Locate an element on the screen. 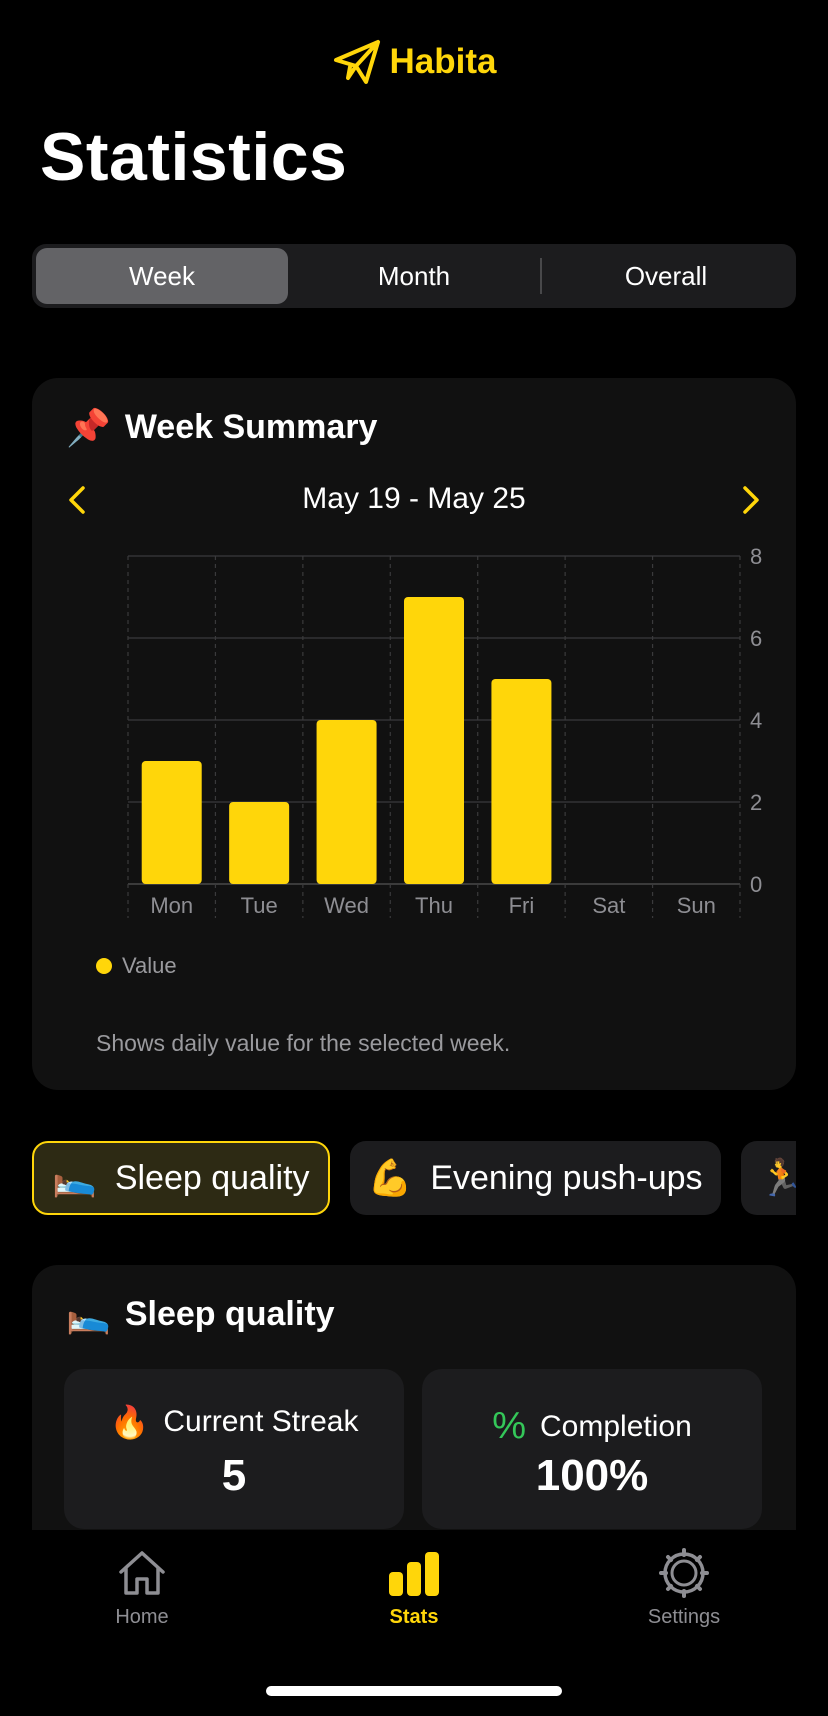 The image size is (828, 1716). bar-wed is located at coordinates (346, 802).